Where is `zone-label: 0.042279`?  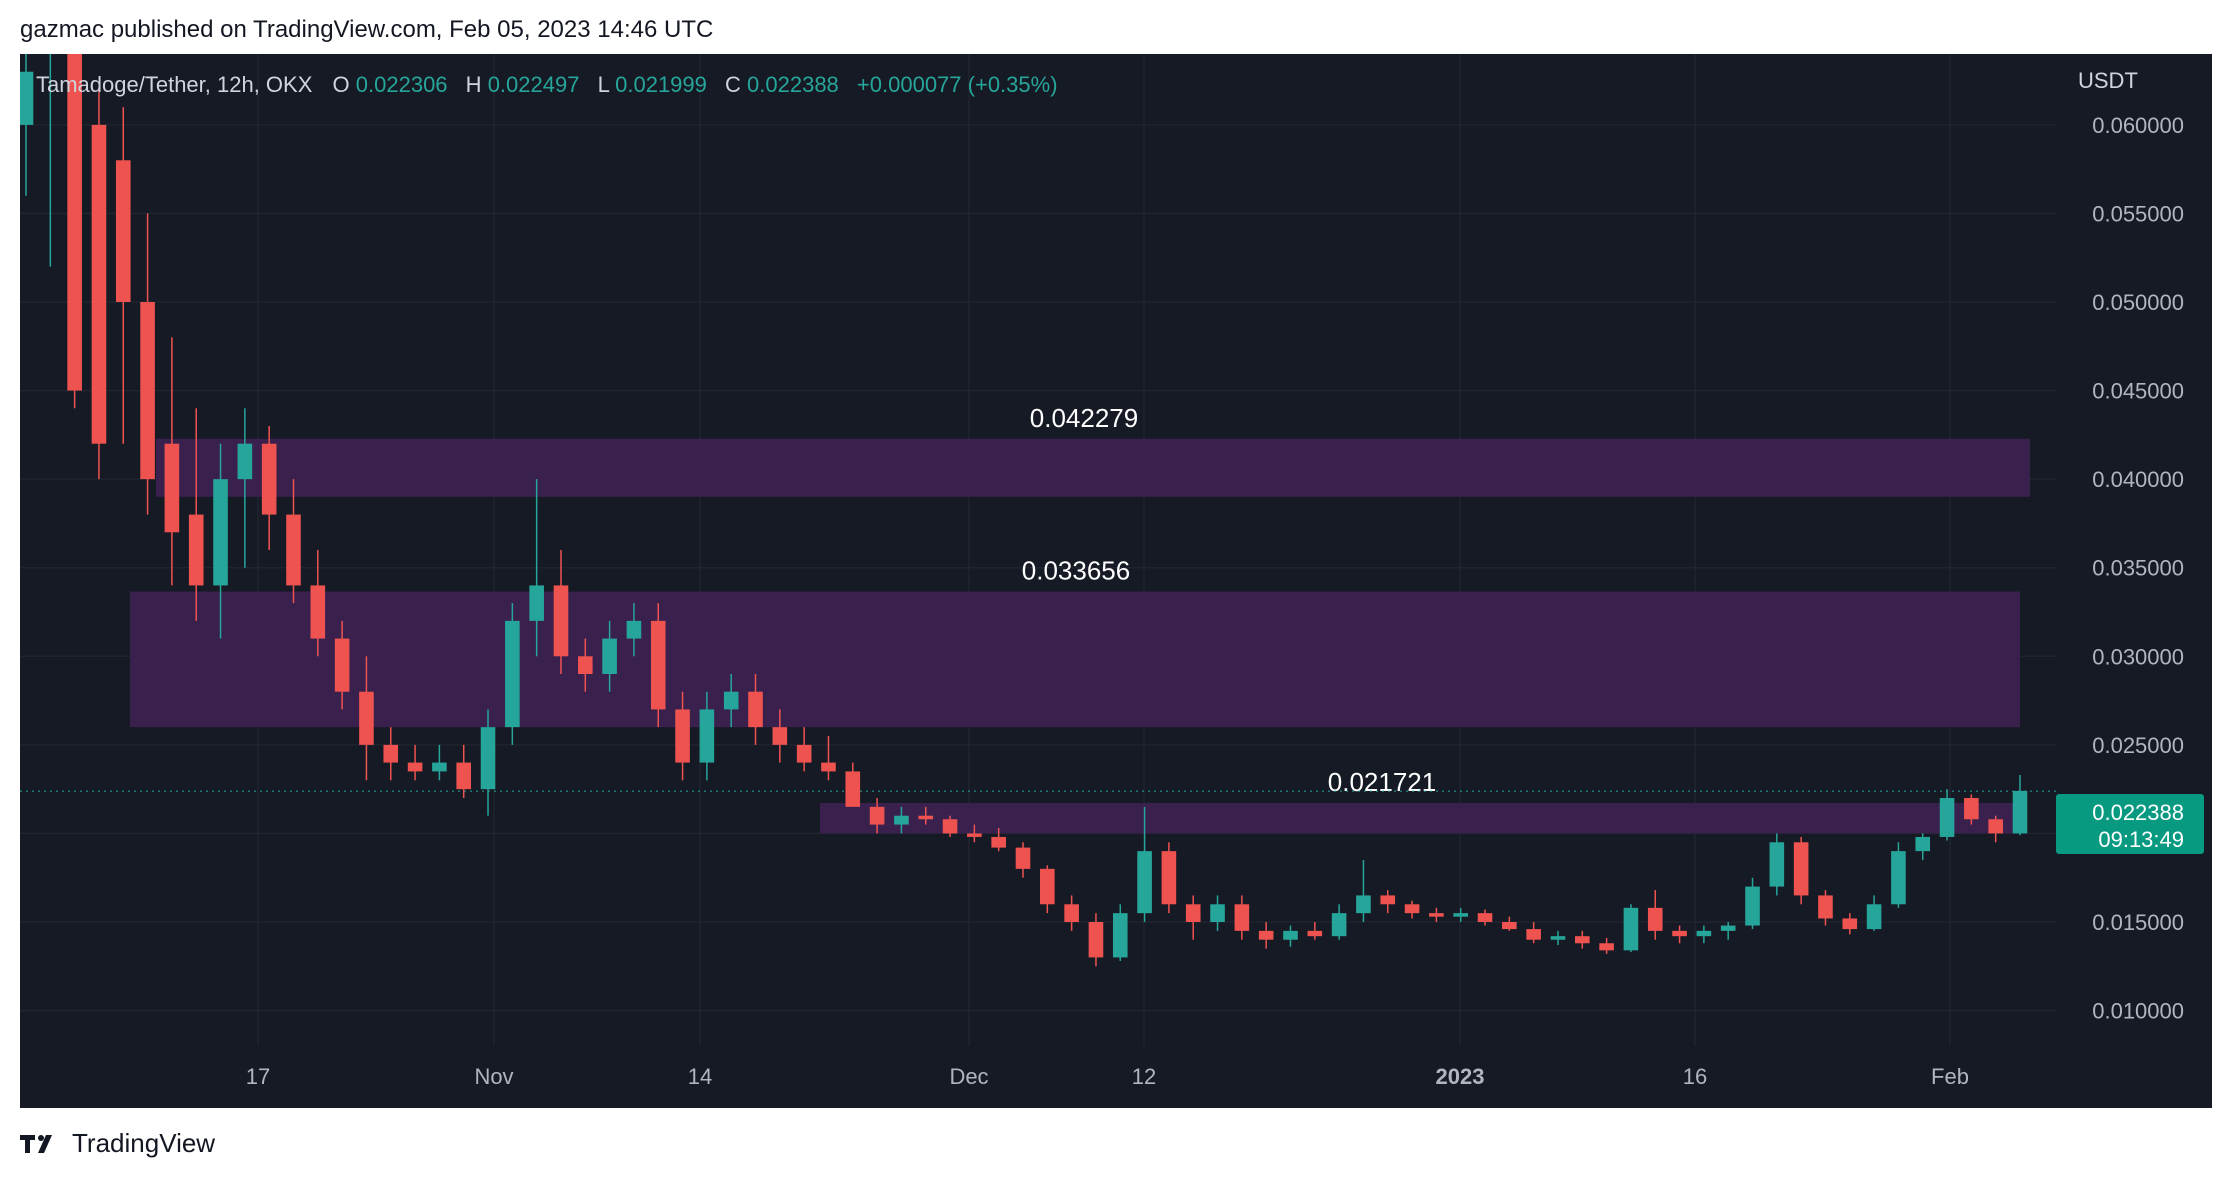 zone-label: 0.042279 is located at coordinates (1084, 418).